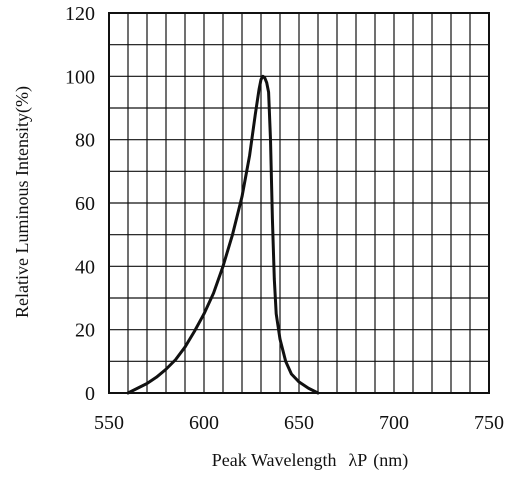 The width and height of the screenshot is (513, 479). Describe the element at coordinates (204, 423) in the screenshot. I see `x-tick-label: 600` at that location.